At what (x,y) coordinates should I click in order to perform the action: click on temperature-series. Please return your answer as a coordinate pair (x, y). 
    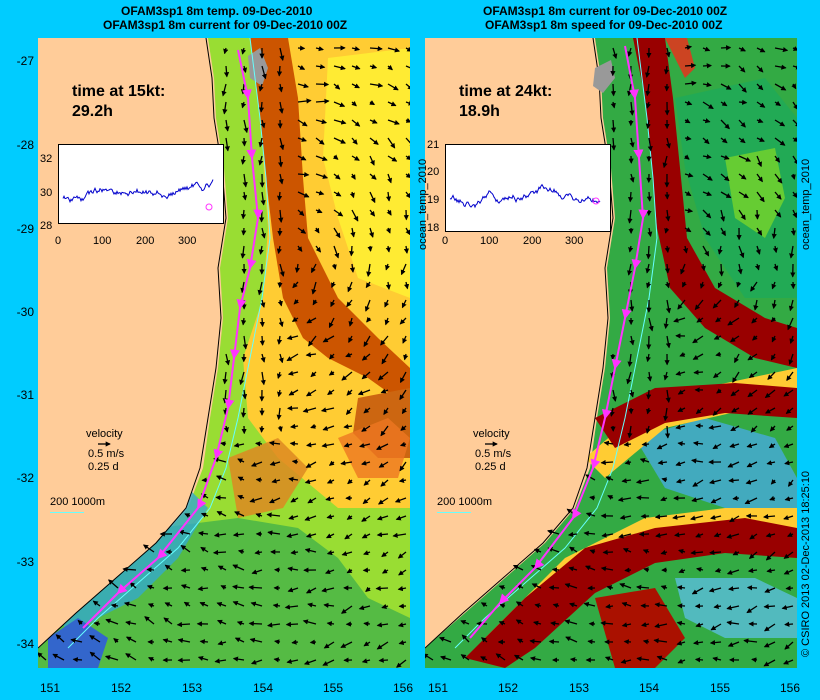
    Looking at the image, I should click on (138, 191).